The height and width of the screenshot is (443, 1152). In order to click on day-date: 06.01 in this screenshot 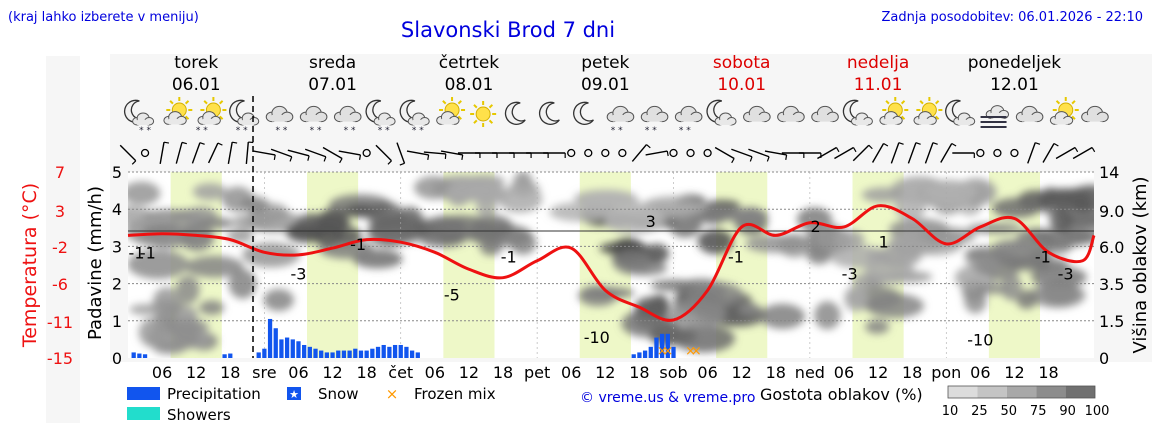, I will do `click(196, 85)`.